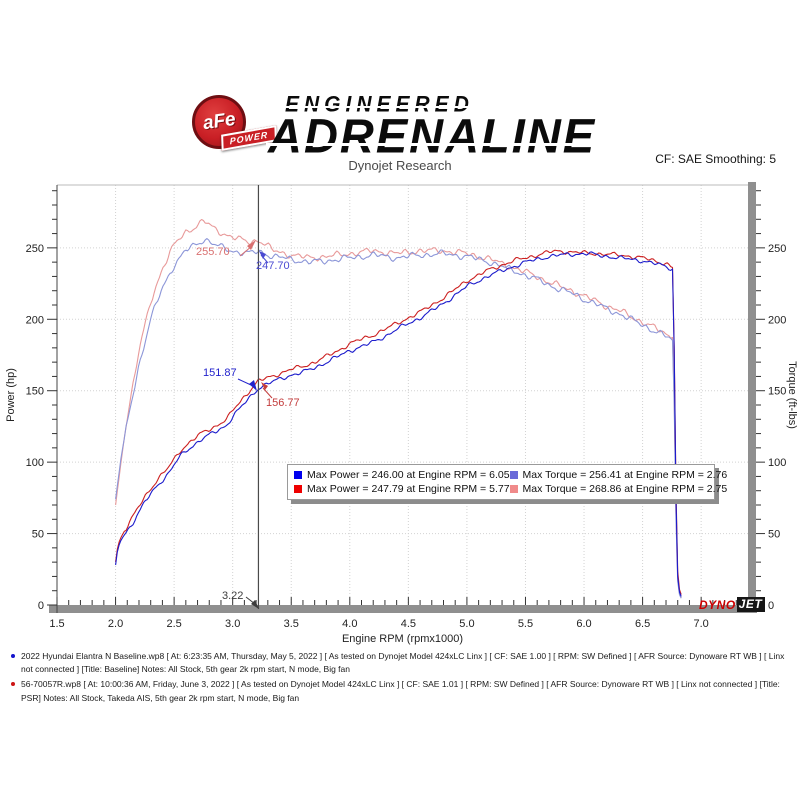 The width and height of the screenshot is (800, 800). I want to click on dynojet-watermark-jet: JET, so click(751, 604).